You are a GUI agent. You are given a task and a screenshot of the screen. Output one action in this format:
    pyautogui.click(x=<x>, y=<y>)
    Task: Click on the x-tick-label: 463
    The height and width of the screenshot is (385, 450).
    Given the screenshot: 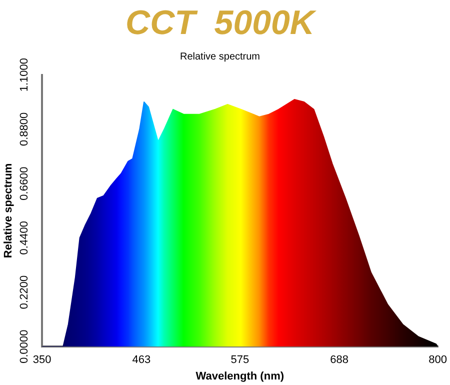 What is the action you would take?
    pyautogui.click(x=141, y=360)
    